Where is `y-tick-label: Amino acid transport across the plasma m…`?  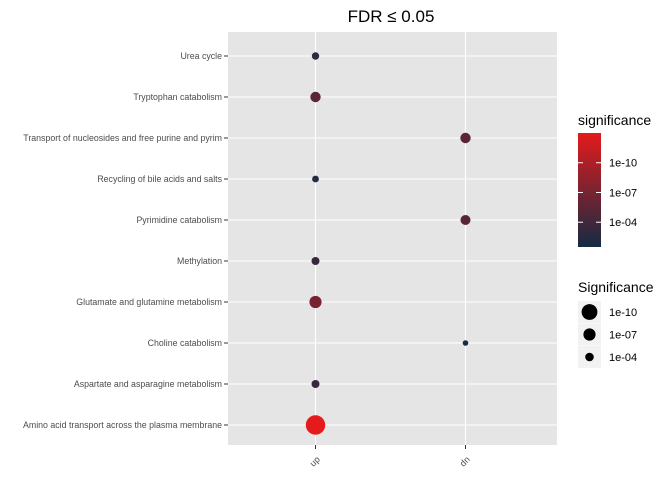 y-tick-label: Amino acid transport across the plasma m… is located at coordinates (122, 425).